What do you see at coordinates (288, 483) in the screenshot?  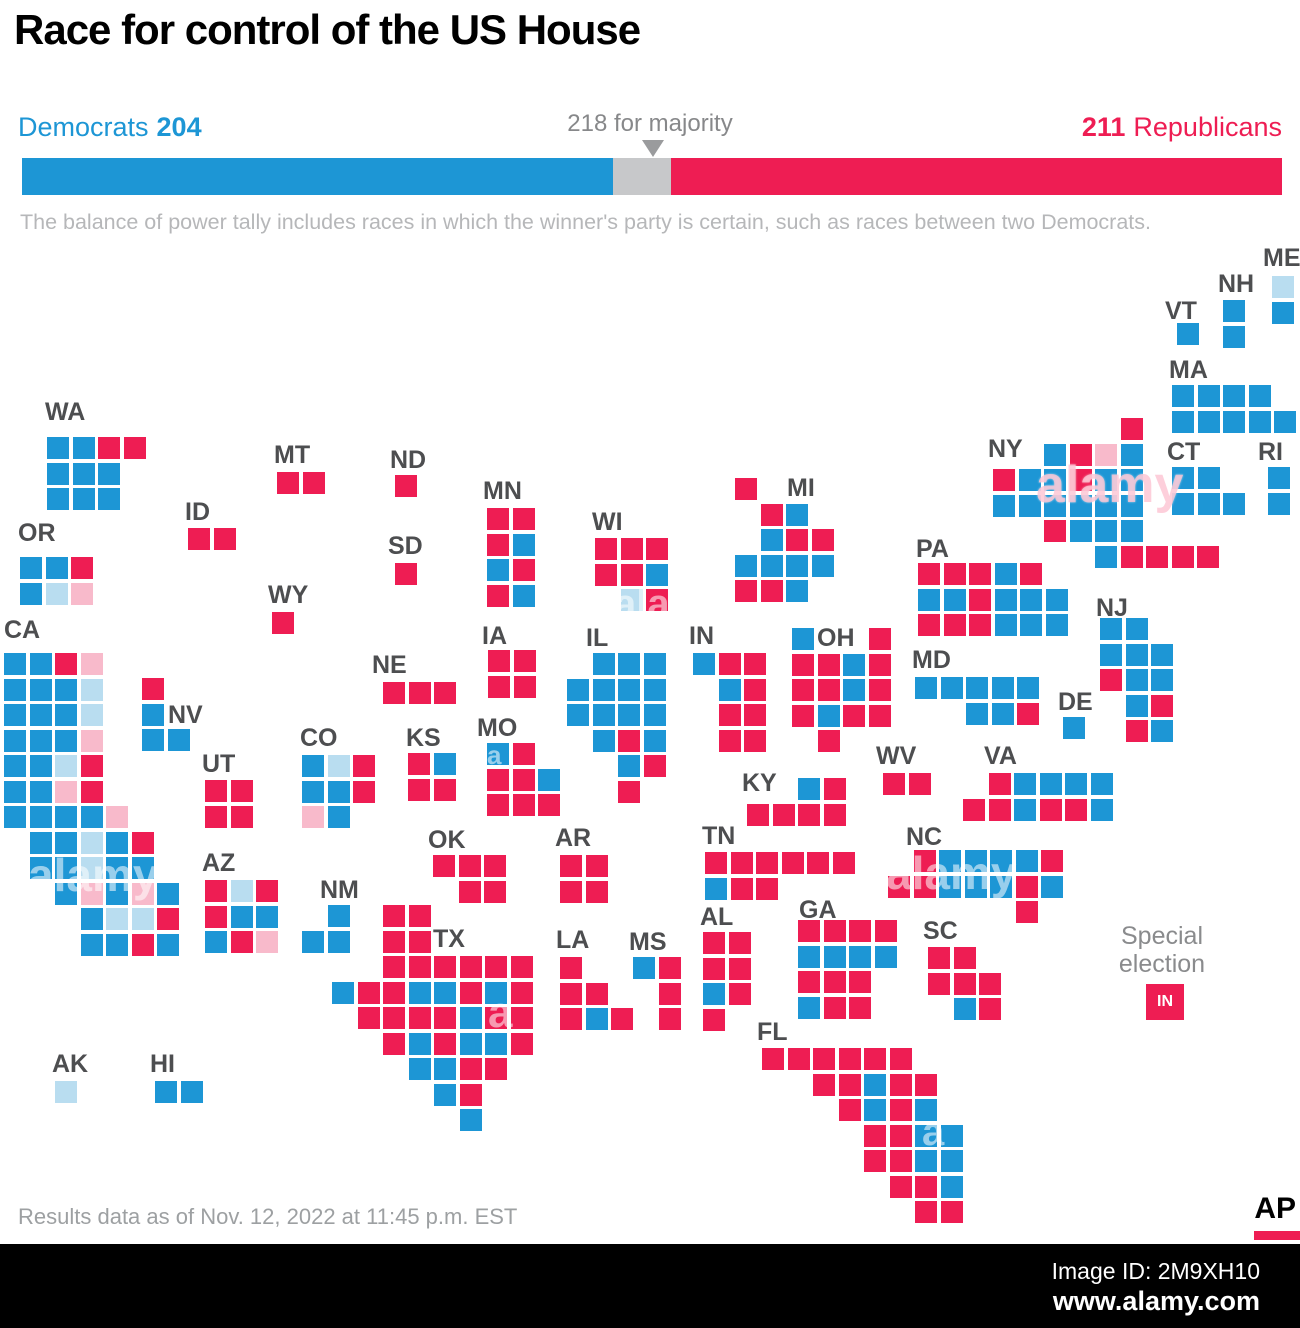 I see `district-square-mt` at bounding box center [288, 483].